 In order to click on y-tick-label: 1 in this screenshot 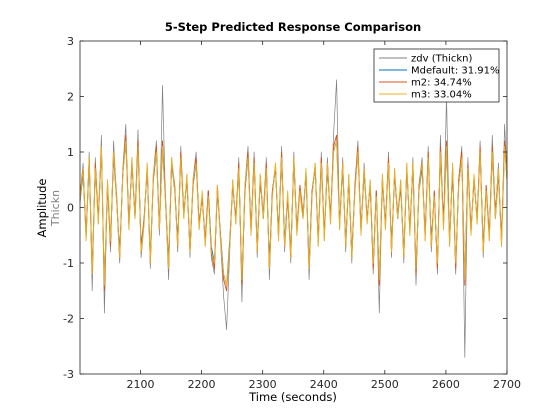, I will do `click(70, 152)`.